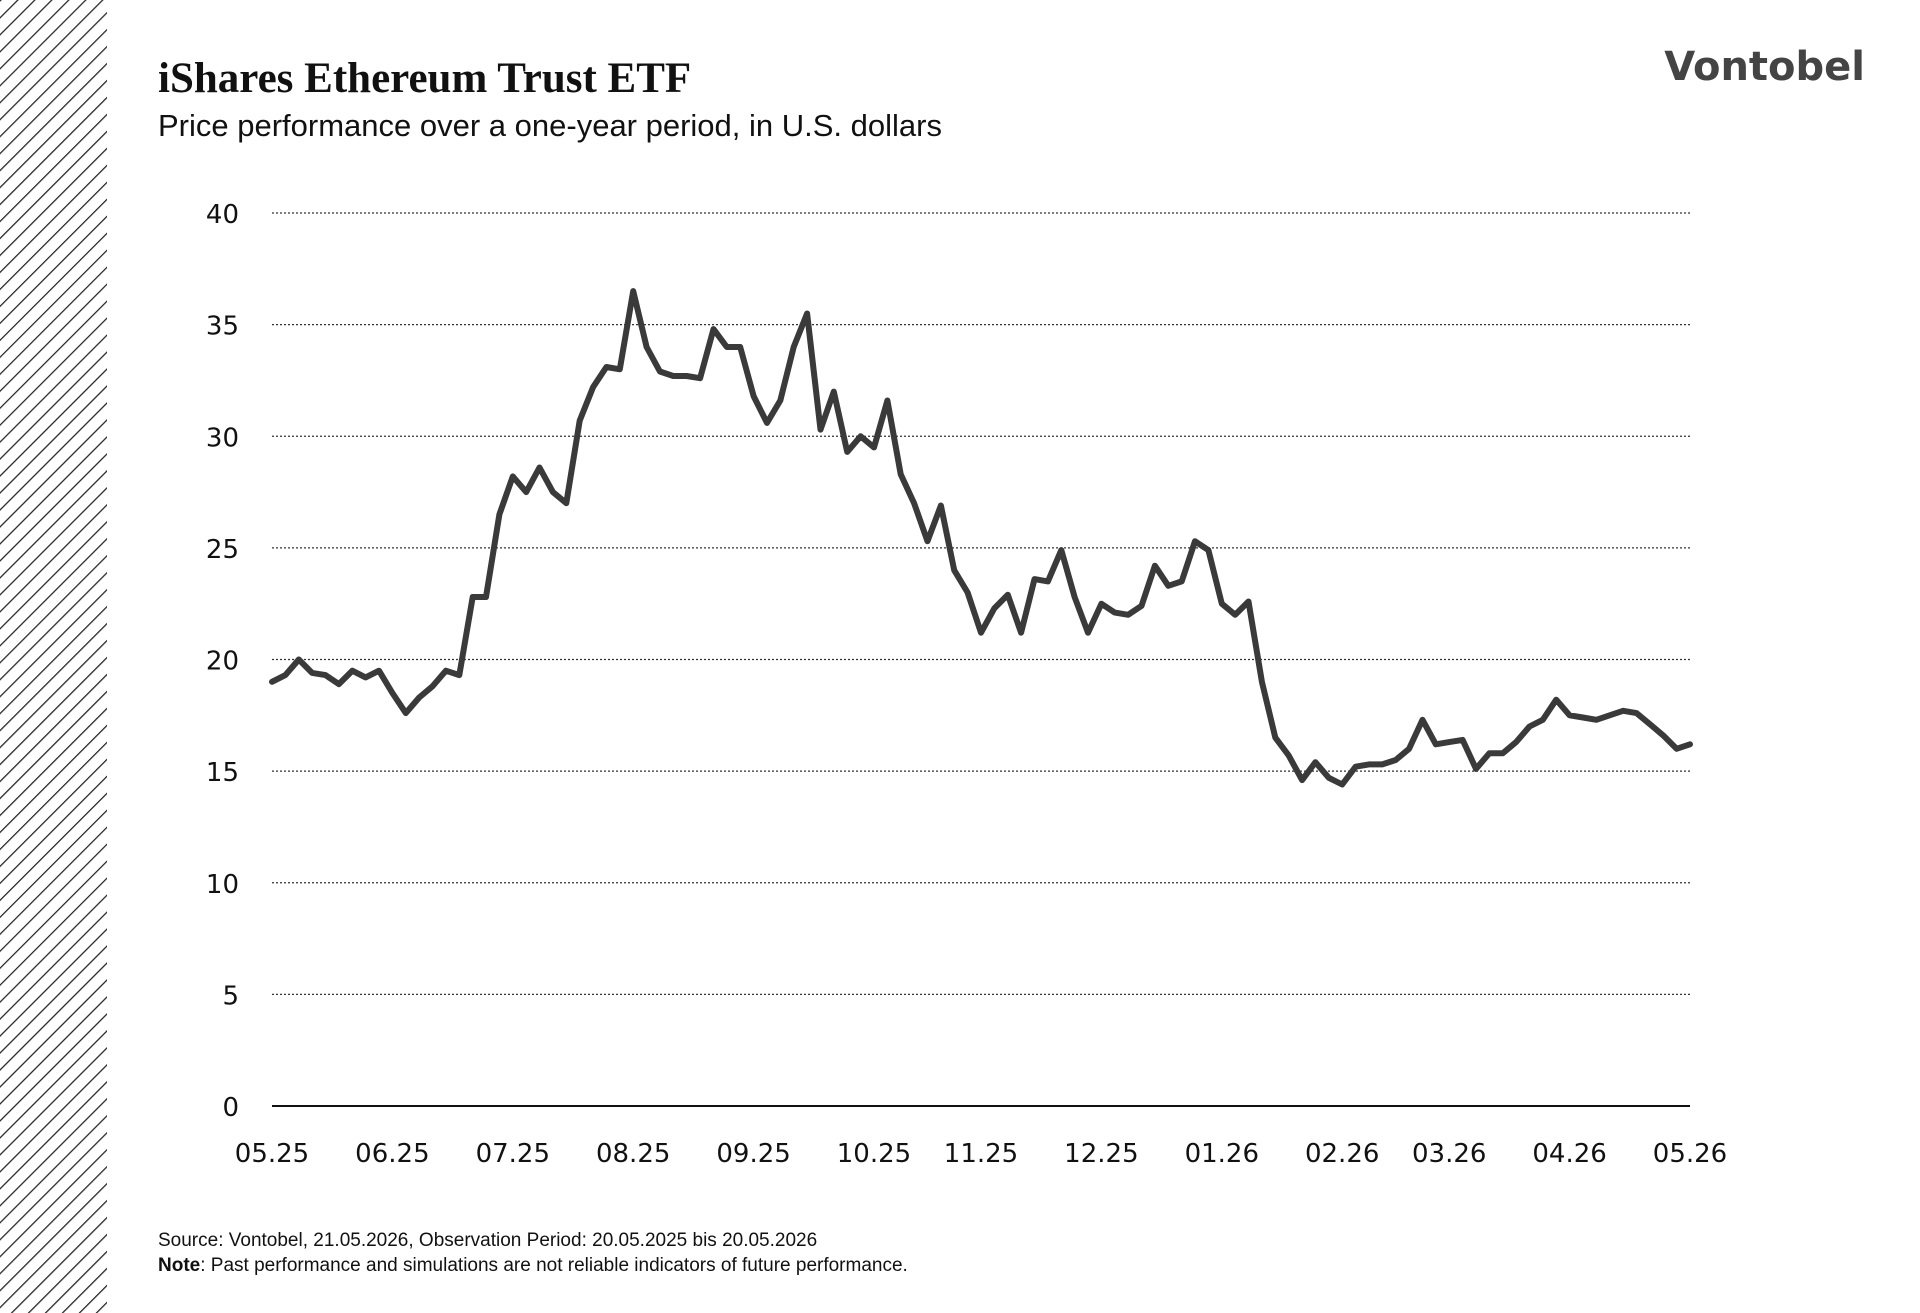  I want to click on y-tick-label: 40, so click(222, 215).